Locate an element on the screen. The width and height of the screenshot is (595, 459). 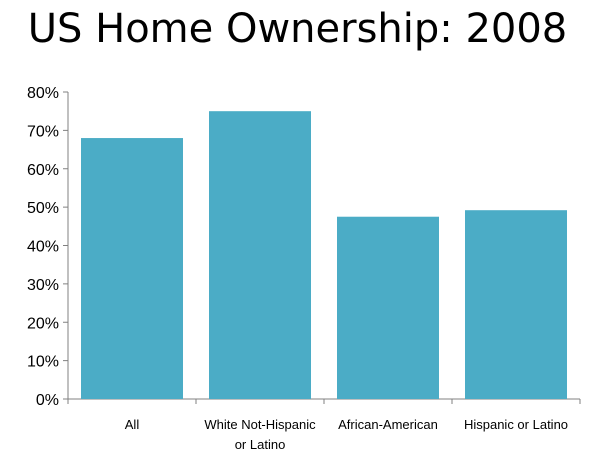
y-tick-label: 70% is located at coordinates (43, 131).